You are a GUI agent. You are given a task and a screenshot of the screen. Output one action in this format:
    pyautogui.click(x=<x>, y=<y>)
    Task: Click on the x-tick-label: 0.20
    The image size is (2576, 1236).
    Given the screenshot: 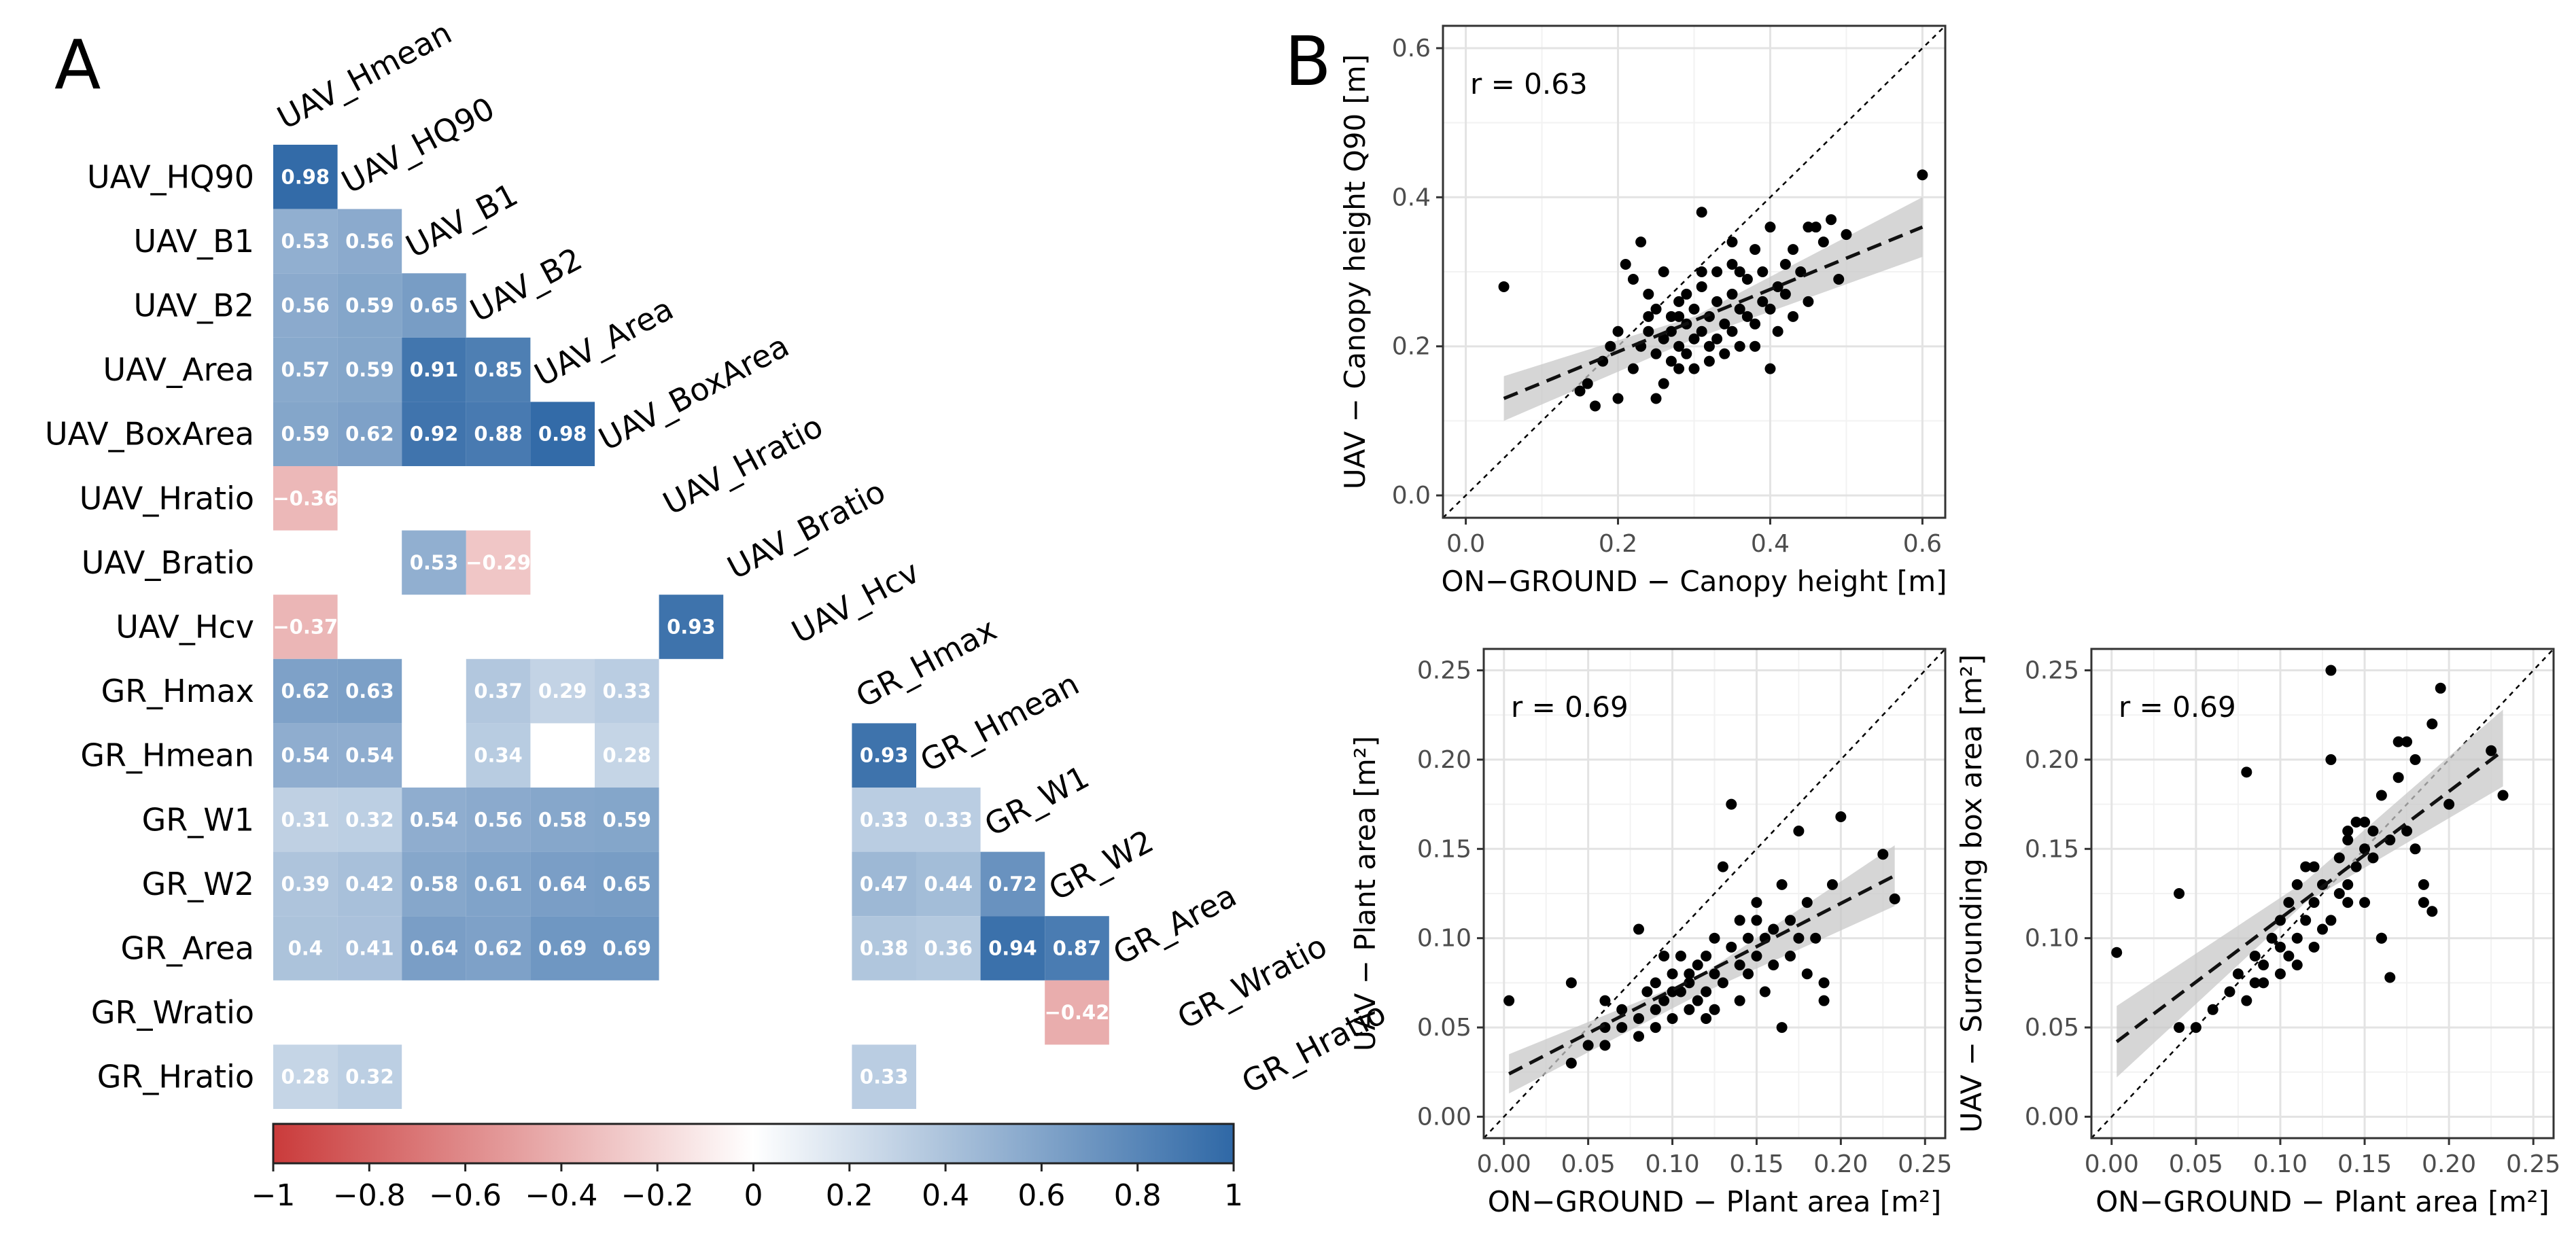 What is the action you would take?
    pyautogui.click(x=2449, y=1164)
    